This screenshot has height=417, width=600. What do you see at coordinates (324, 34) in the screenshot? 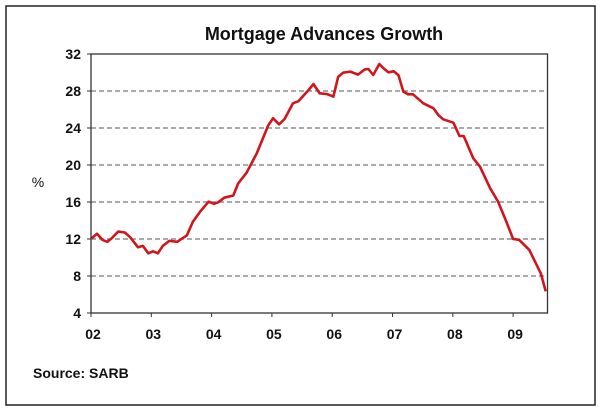
I see `chart-title: Mortgage Advances Growth` at bounding box center [324, 34].